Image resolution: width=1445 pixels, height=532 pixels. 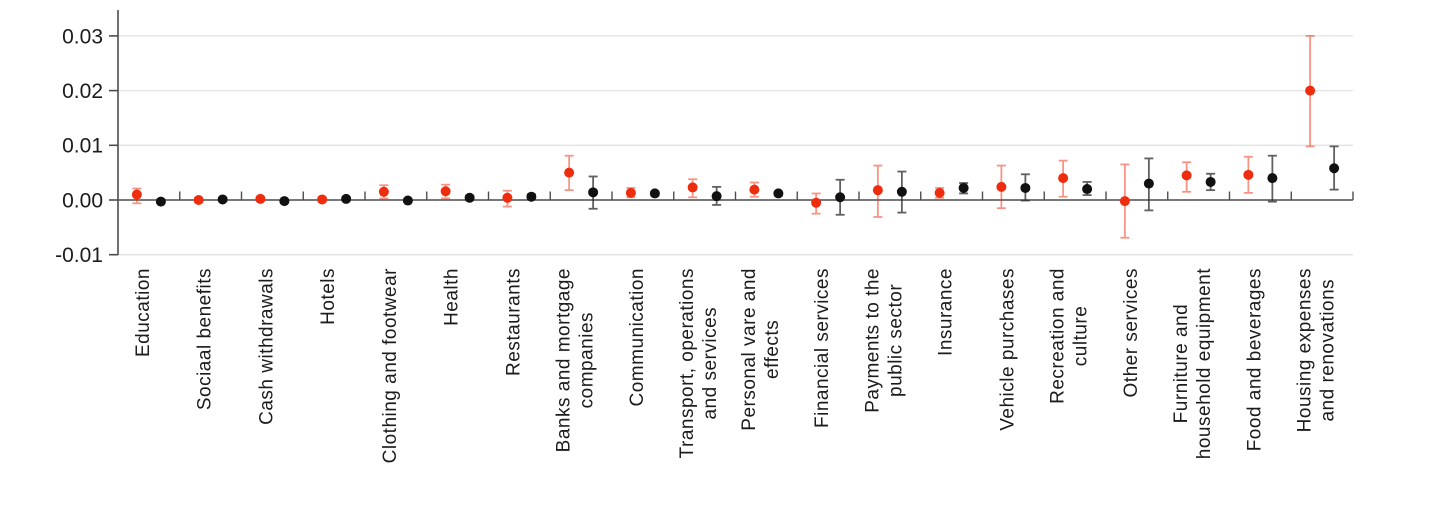 What do you see at coordinates (1328, 350) in the screenshot?
I see `x-category-label: and renovations` at bounding box center [1328, 350].